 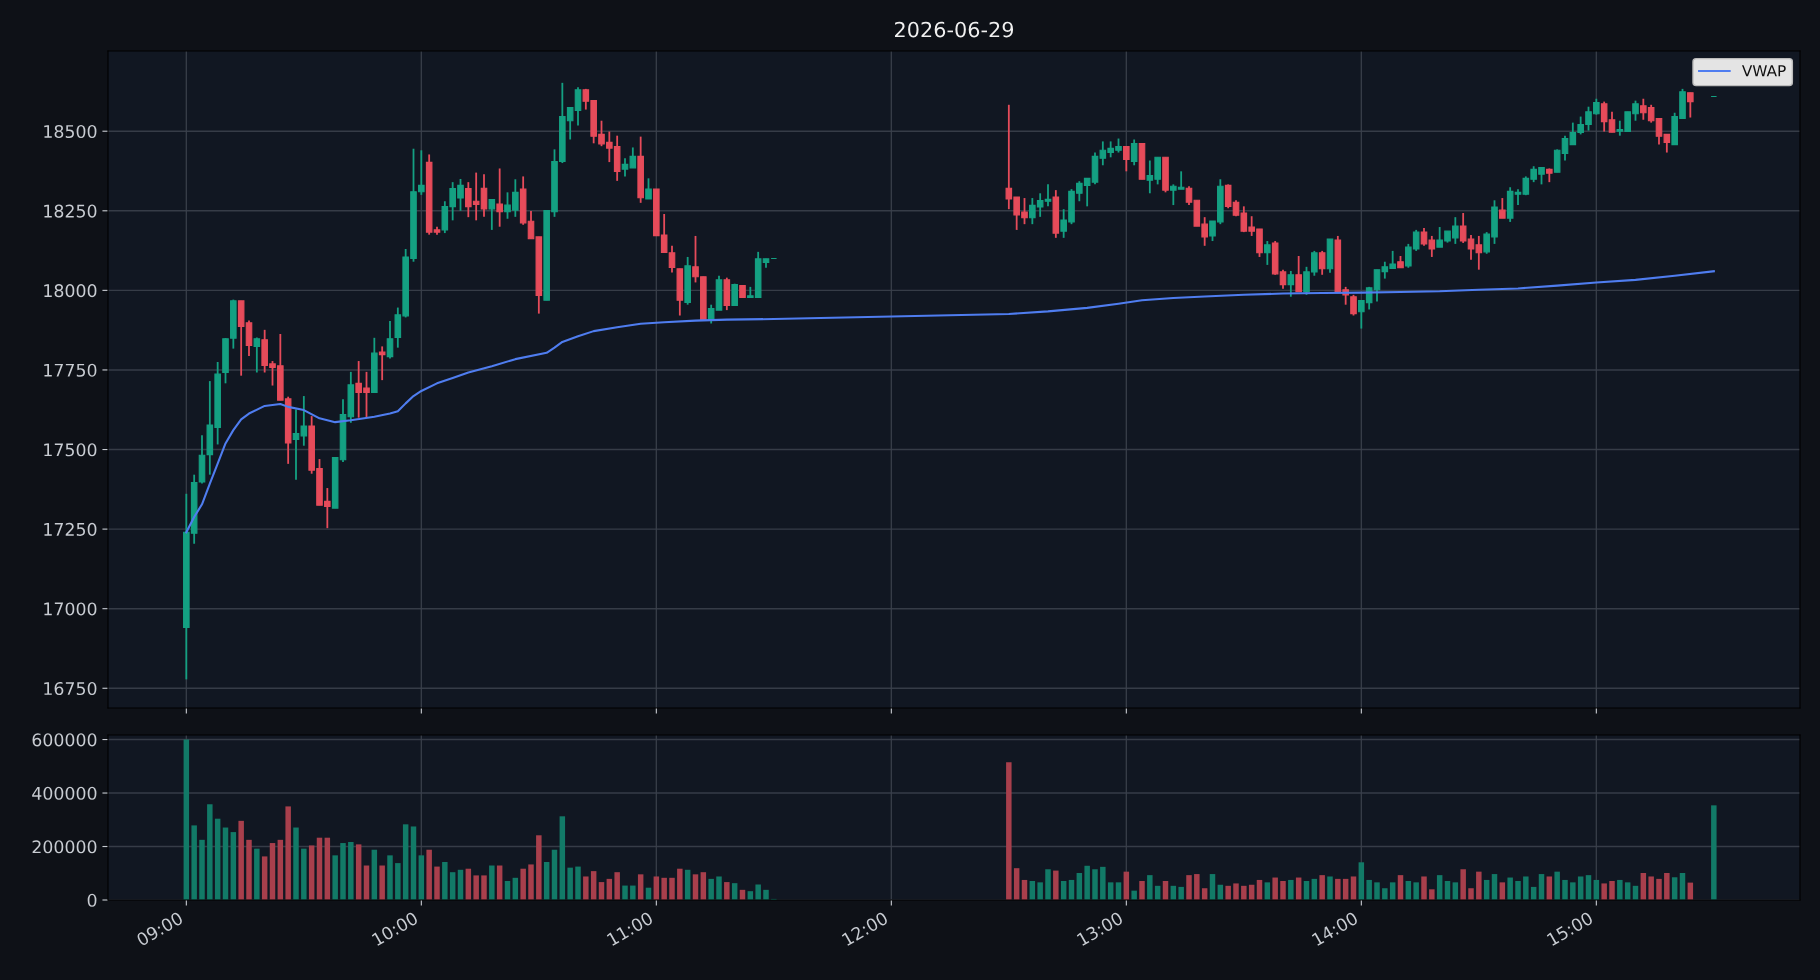 What do you see at coordinates (64, 740) in the screenshot?
I see `y-tick-label: 600000` at bounding box center [64, 740].